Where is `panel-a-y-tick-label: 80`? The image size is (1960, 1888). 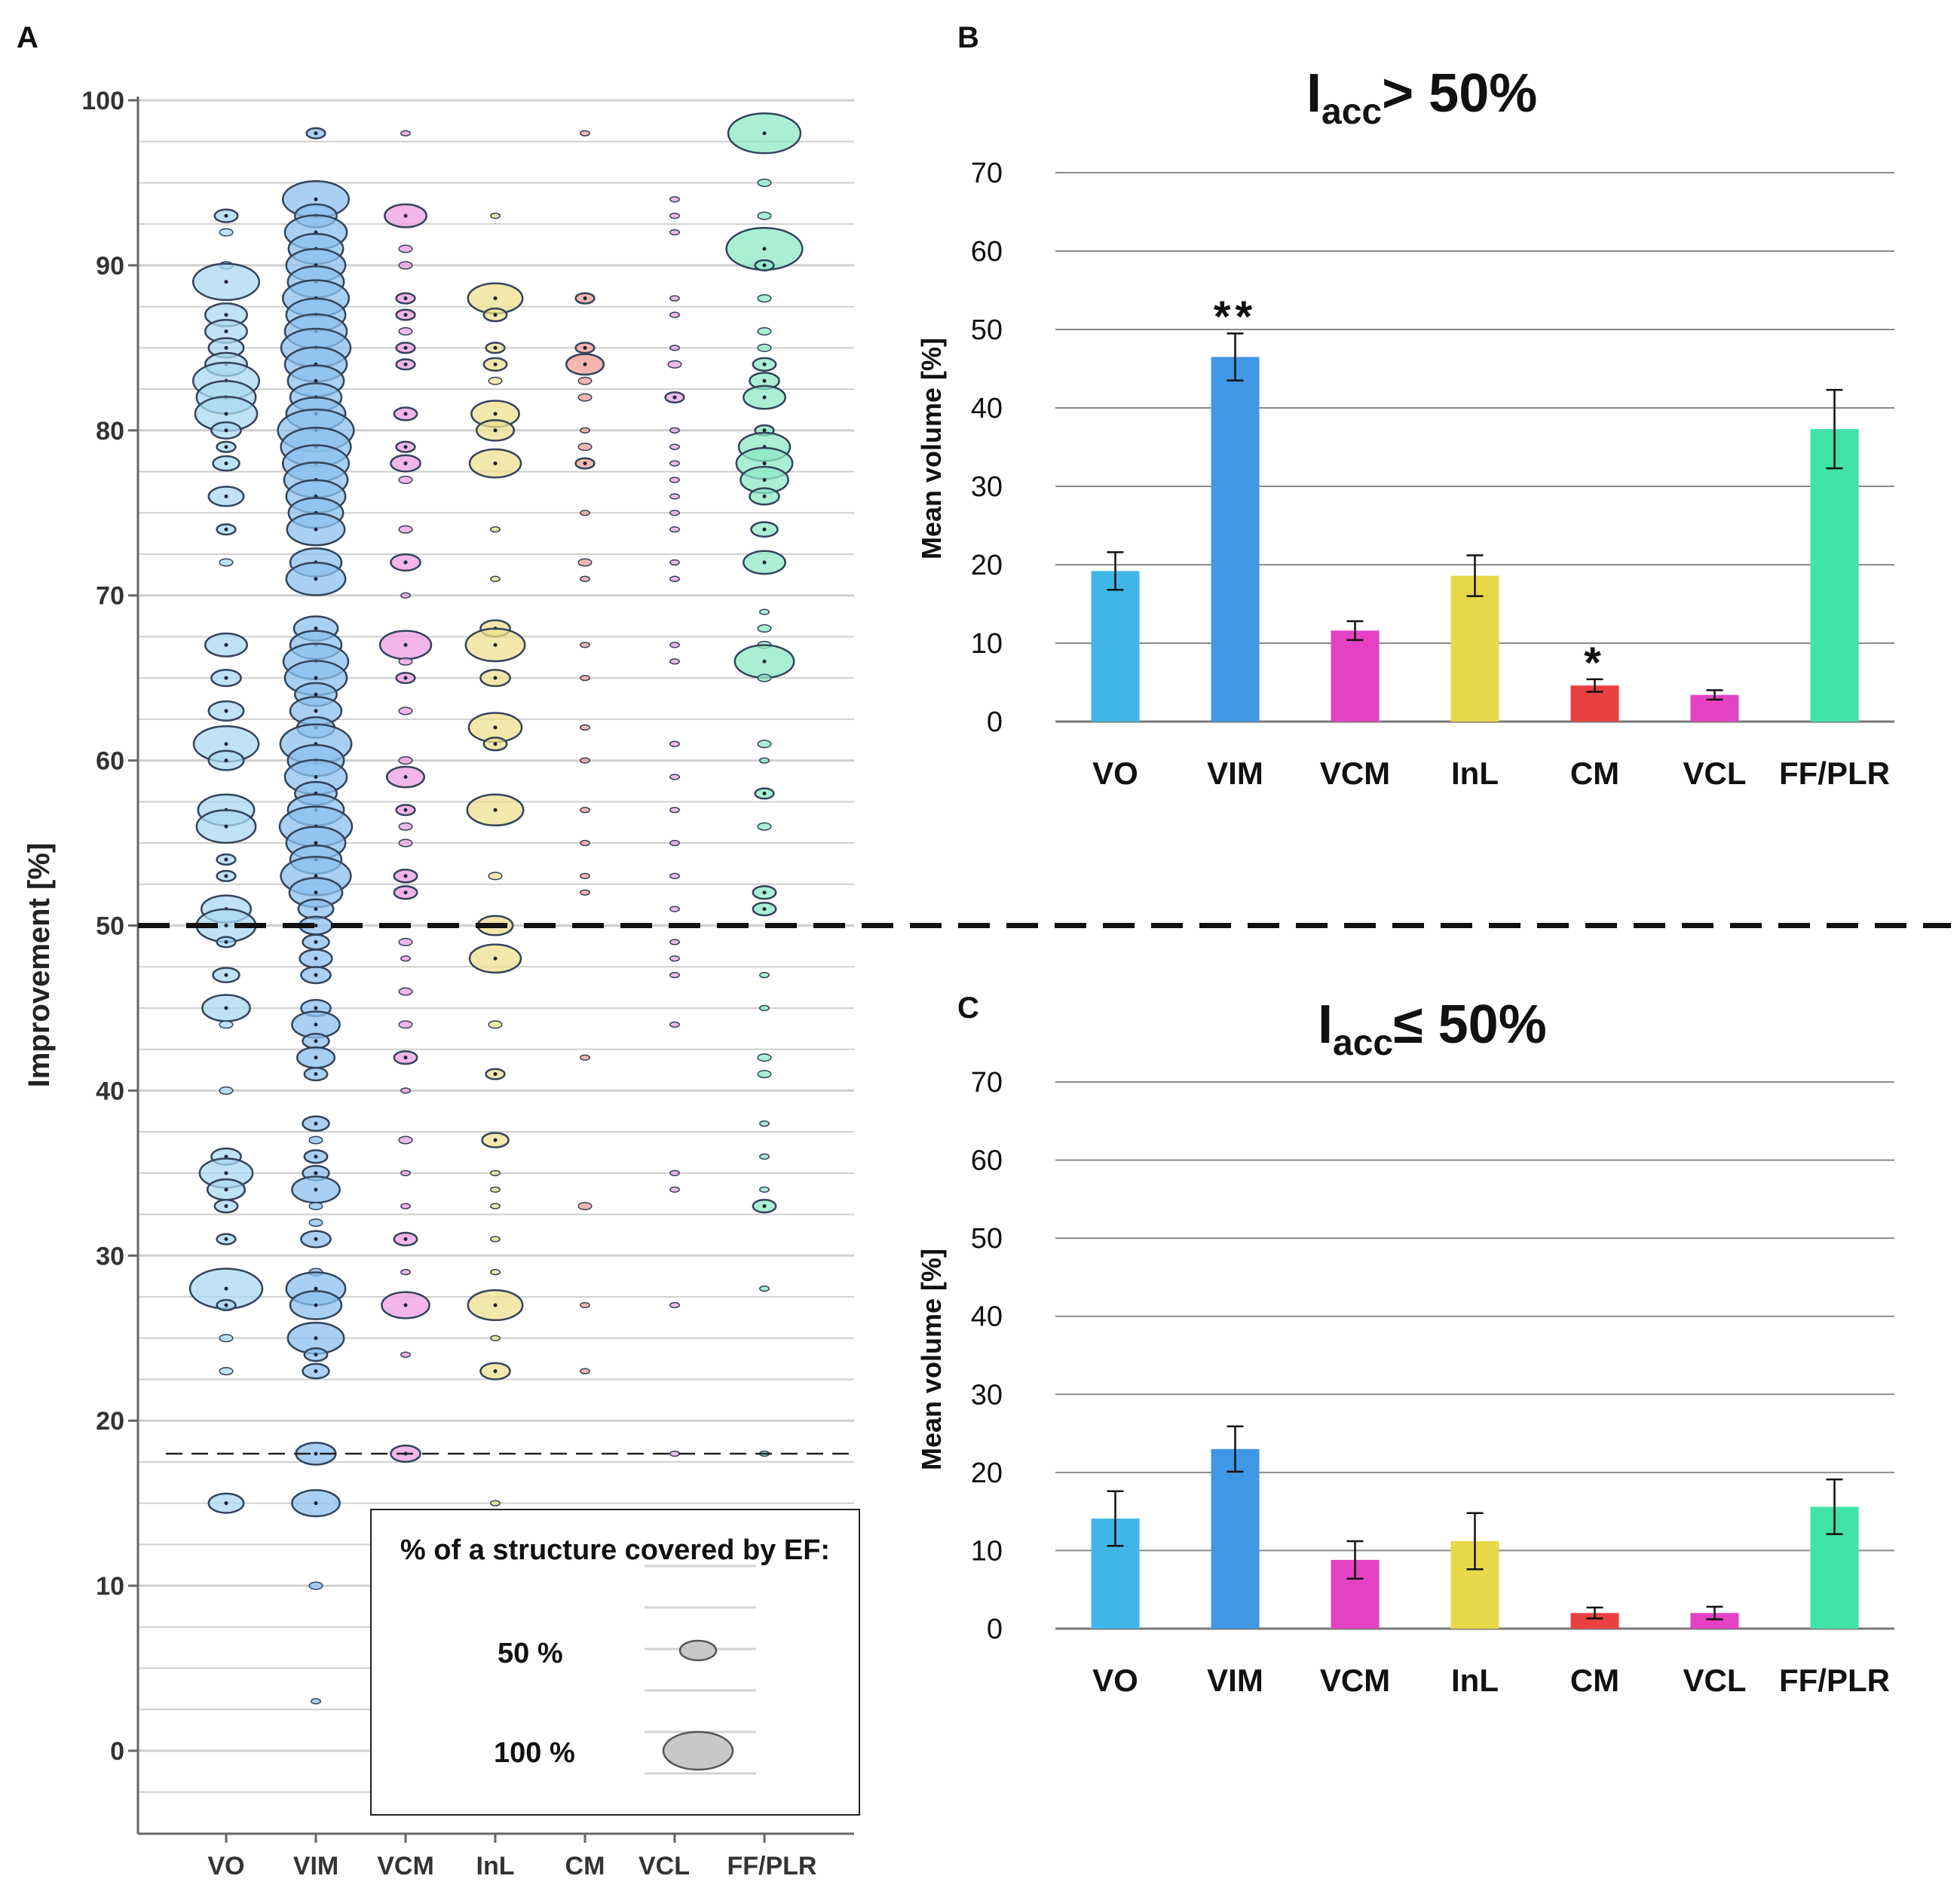 panel-a-y-tick-label: 80 is located at coordinates (110, 431).